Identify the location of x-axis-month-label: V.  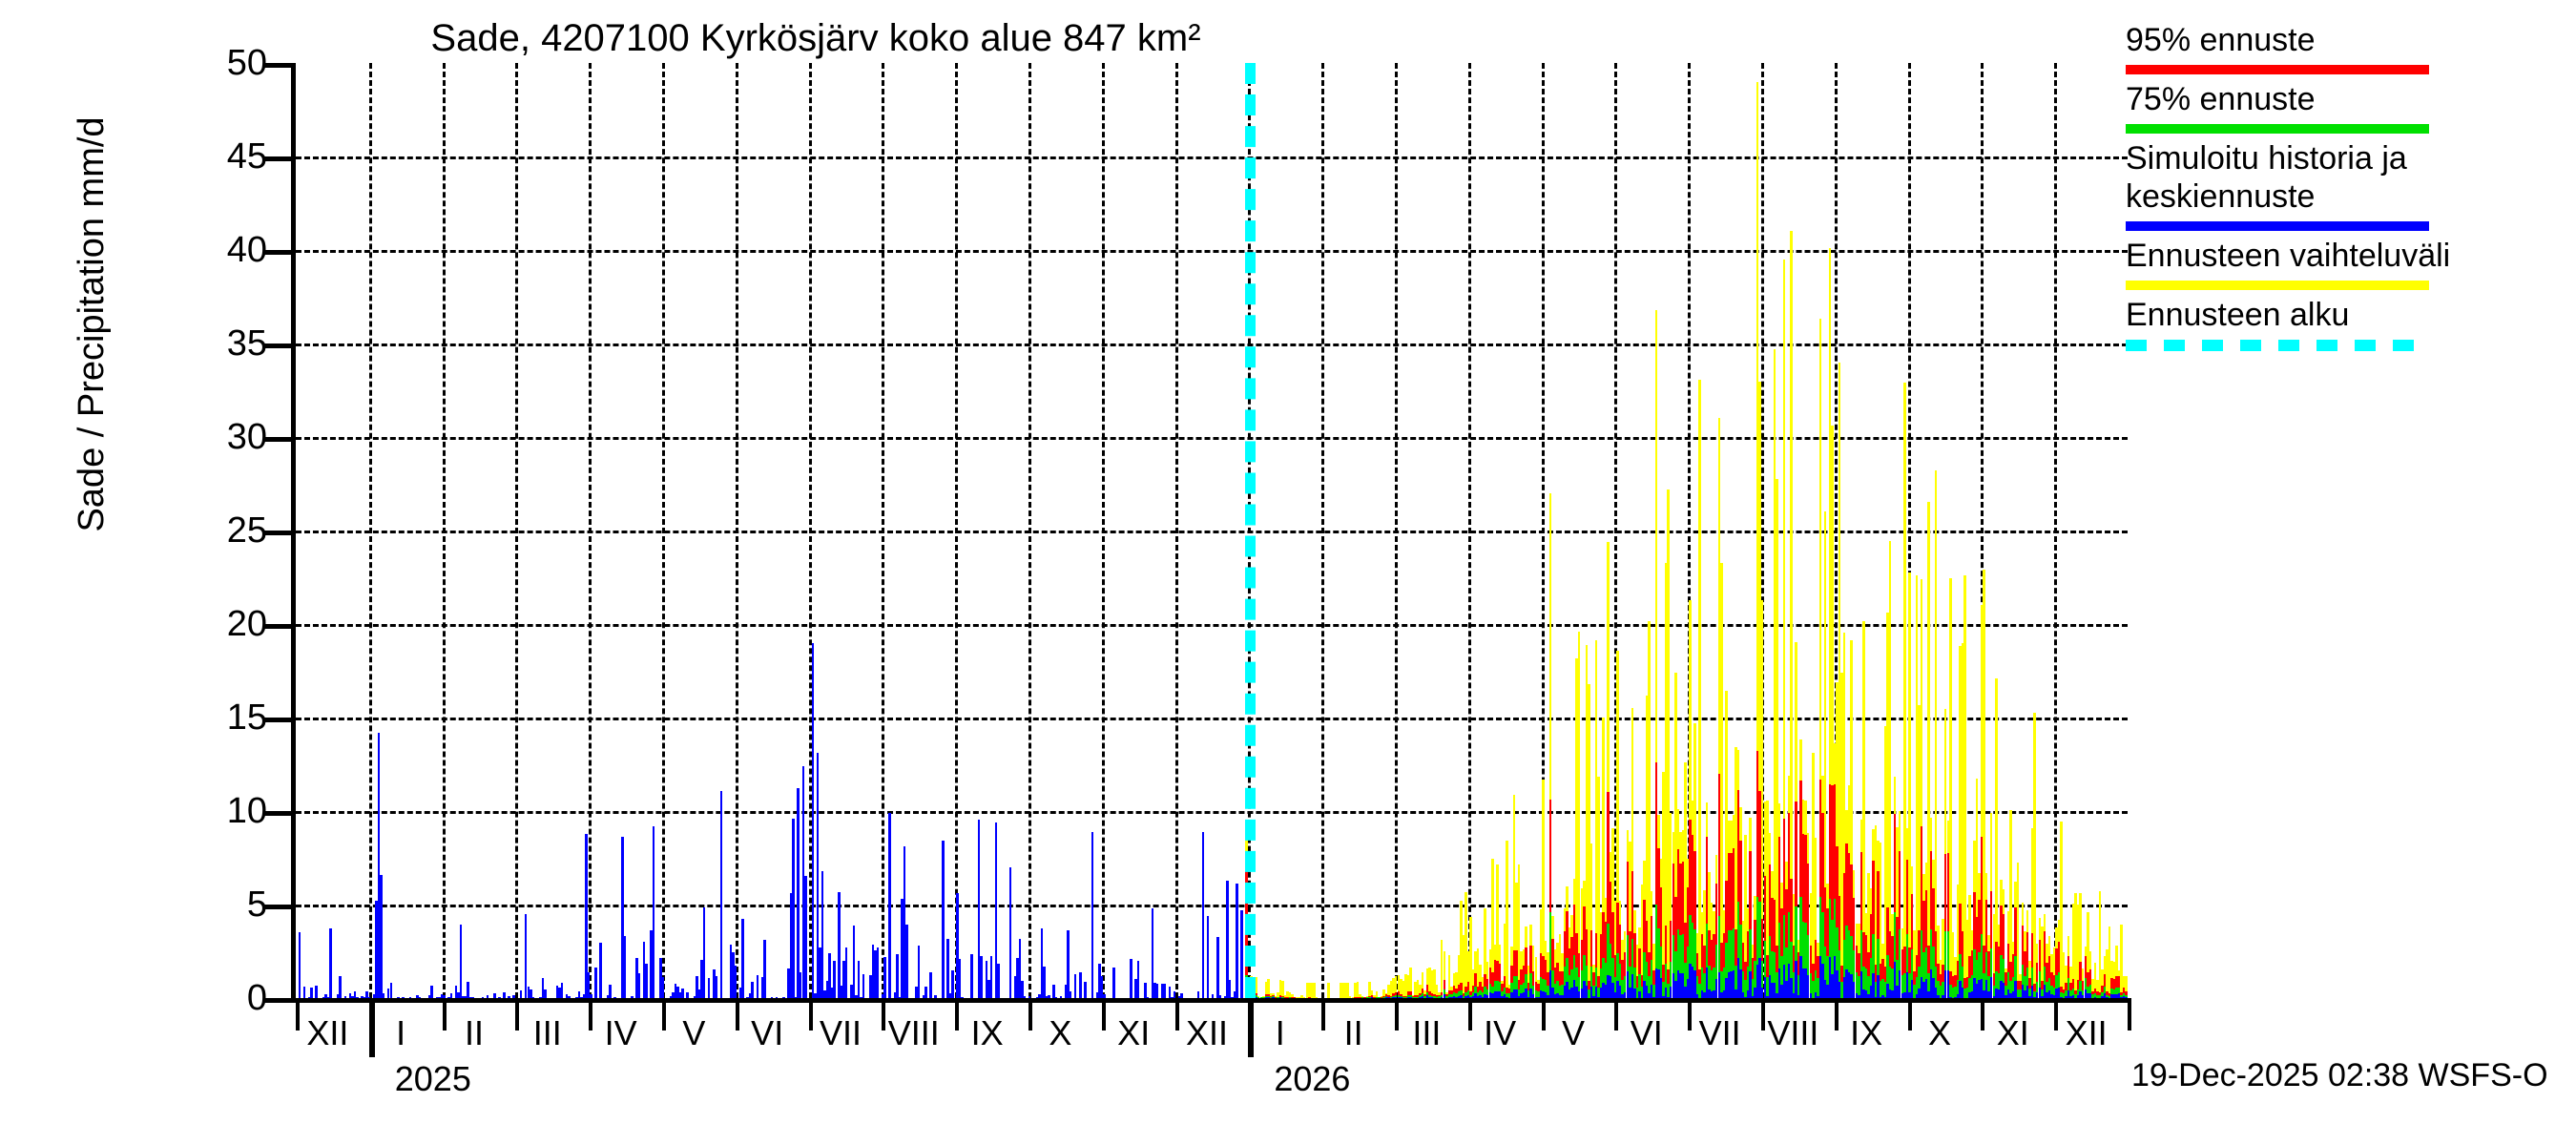
(1573, 1032).